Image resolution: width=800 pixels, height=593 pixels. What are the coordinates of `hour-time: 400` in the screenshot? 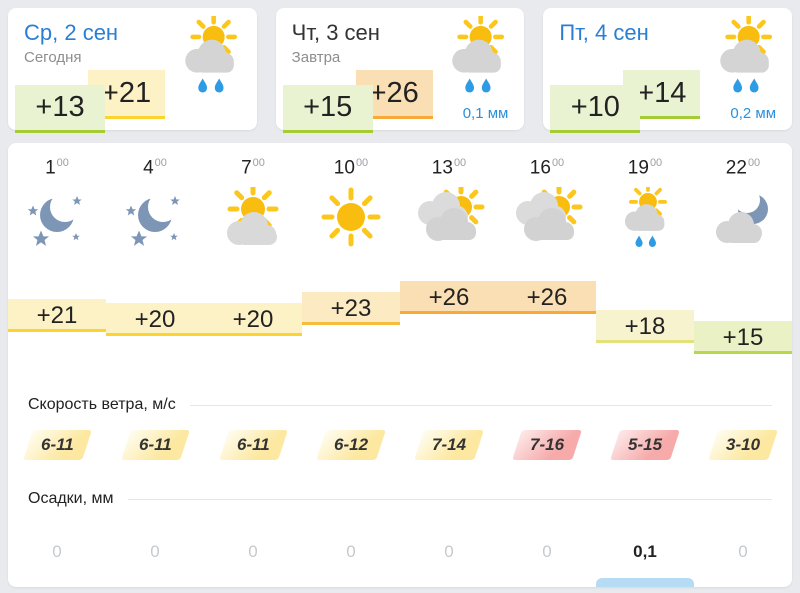 It's located at (155, 168).